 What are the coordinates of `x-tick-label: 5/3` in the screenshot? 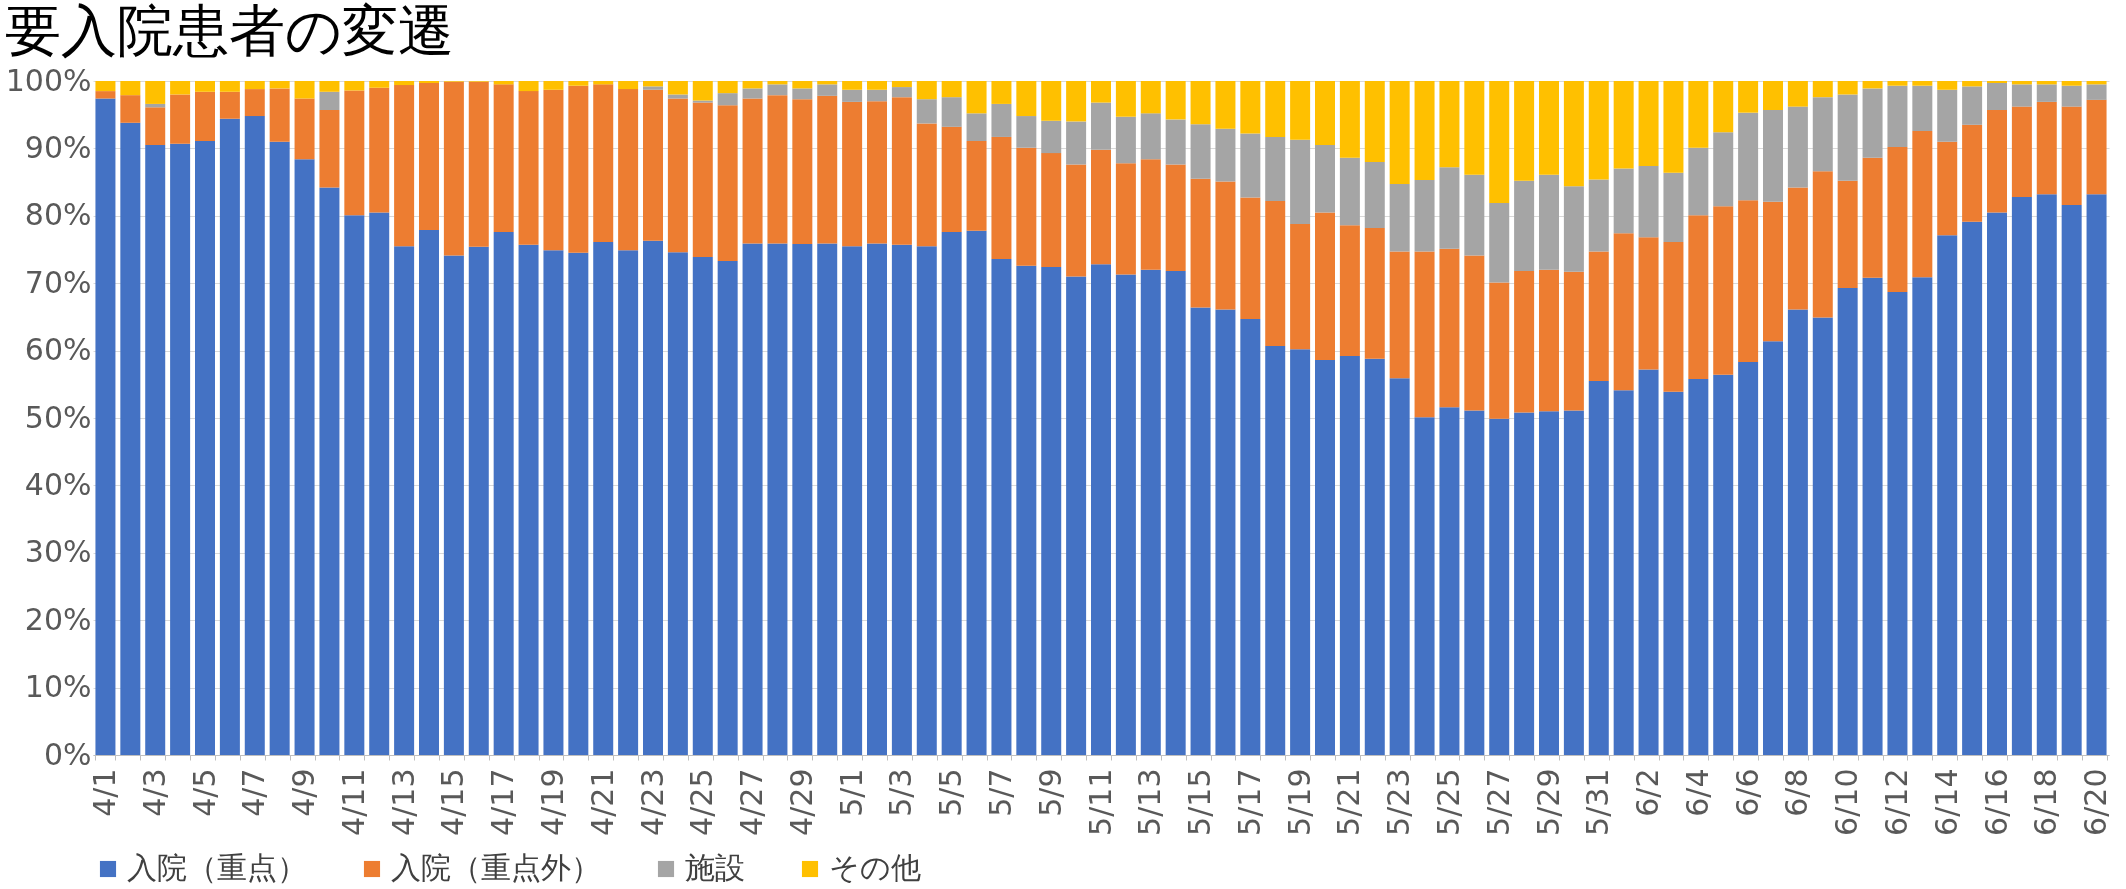 It's located at (901, 792).